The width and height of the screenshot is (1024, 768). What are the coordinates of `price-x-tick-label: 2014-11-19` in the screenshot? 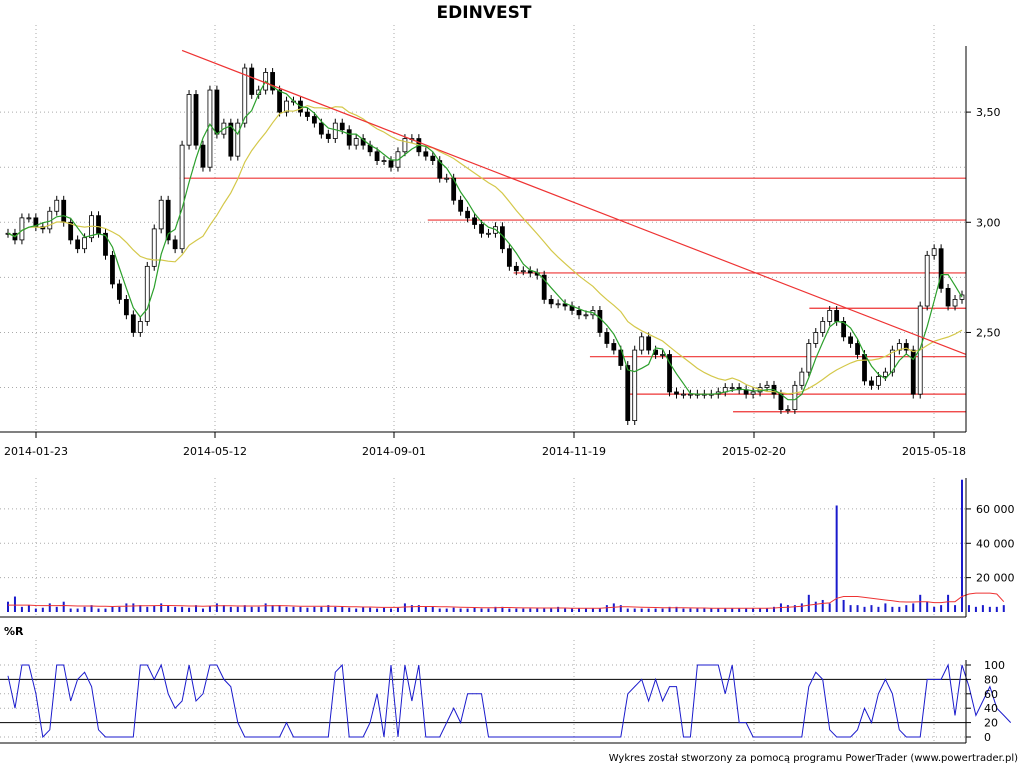 It's located at (574, 451).